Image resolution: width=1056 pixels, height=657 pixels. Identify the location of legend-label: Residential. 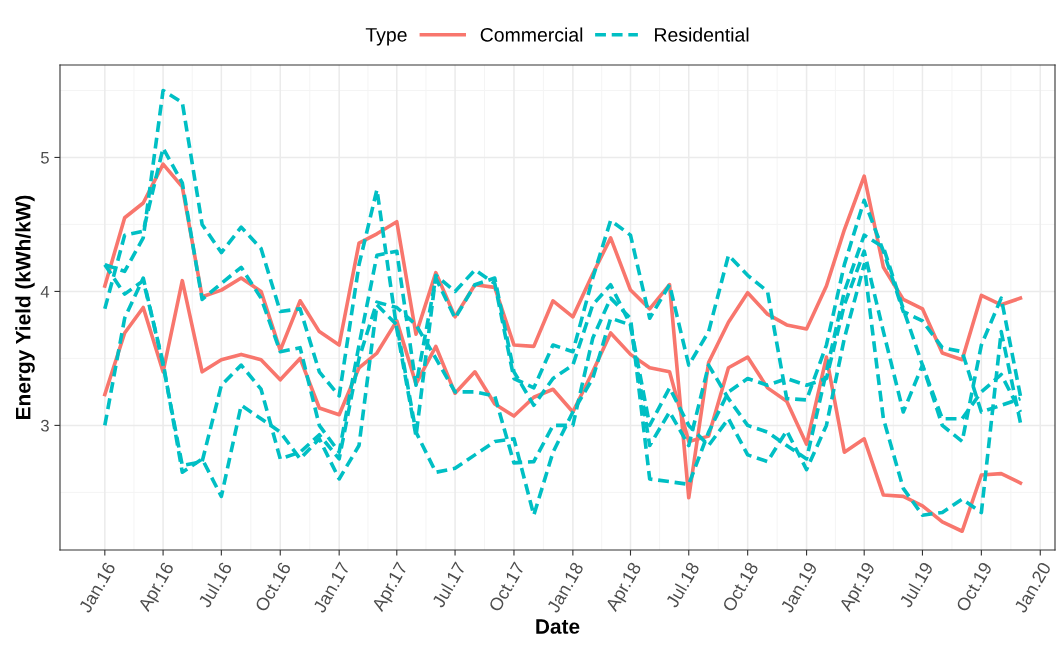
(702, 34).